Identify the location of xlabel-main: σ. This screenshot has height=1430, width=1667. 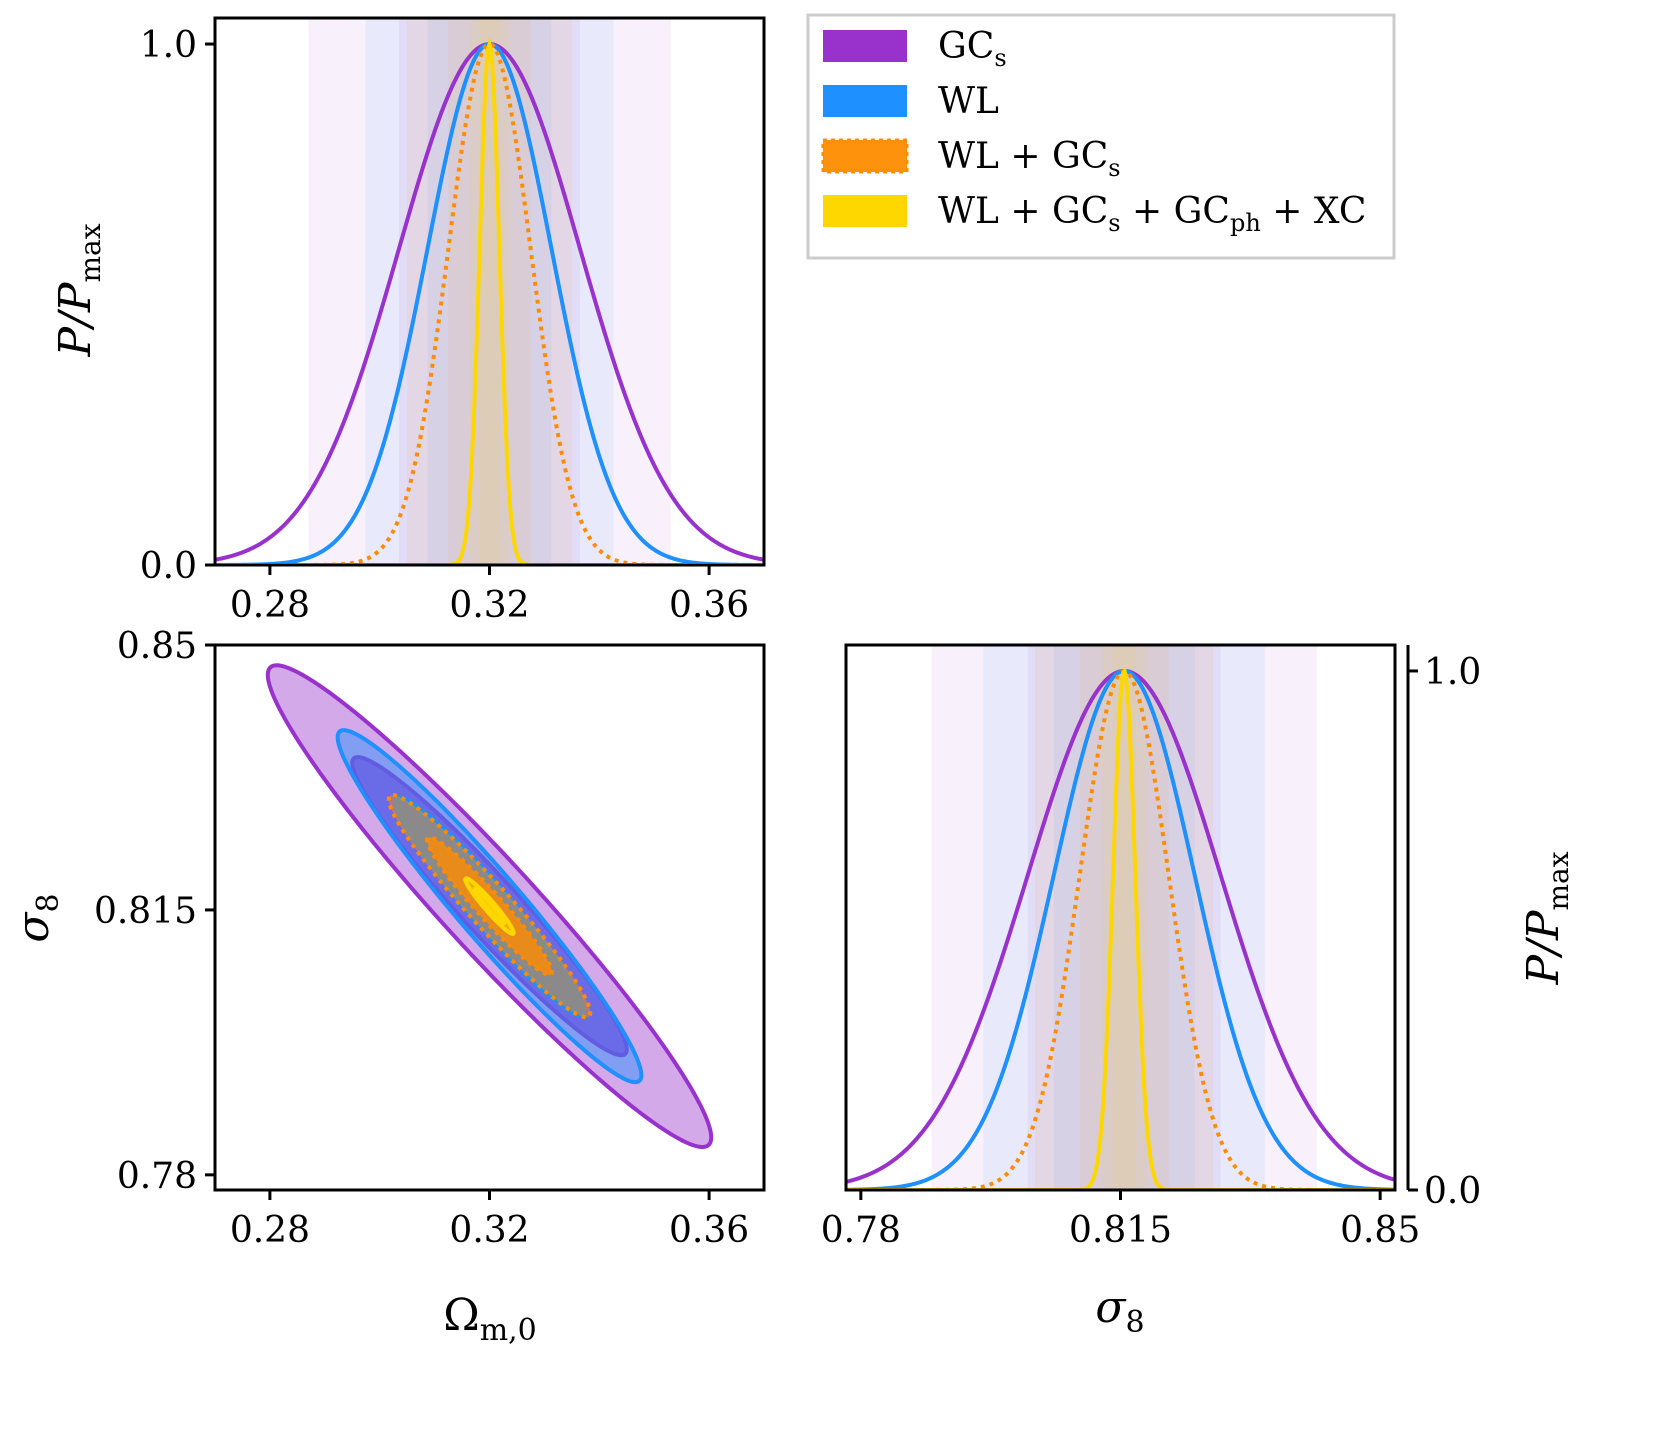
(1111, 1307).